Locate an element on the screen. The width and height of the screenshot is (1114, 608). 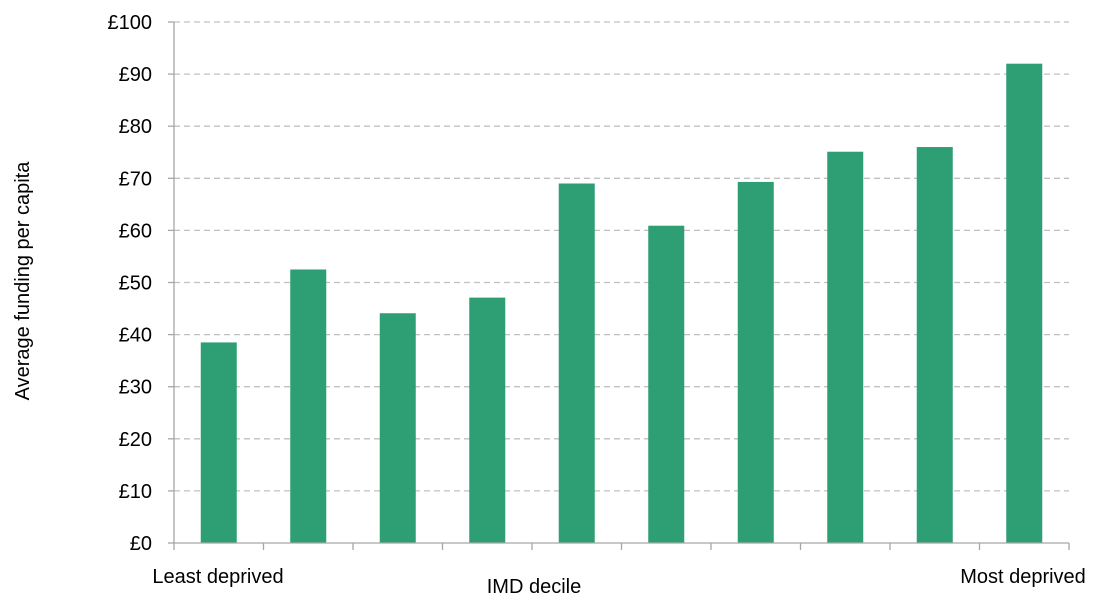
y-tick-labels: £0 £10 £20 £30 £40 £50 £60 £70 £80 £90 £100 is located at coordinates (130, 283).